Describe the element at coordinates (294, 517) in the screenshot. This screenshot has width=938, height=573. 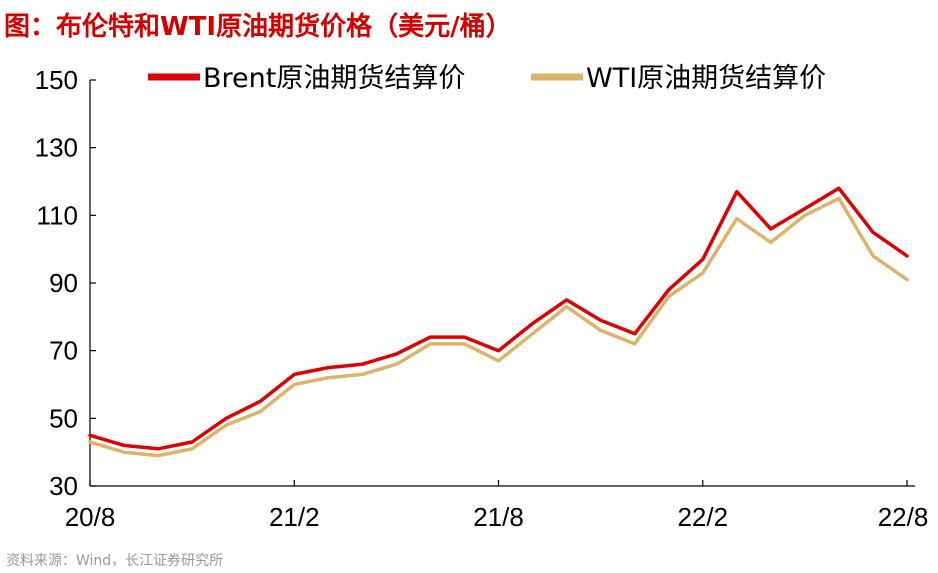
I see `x-tick-label: 21/2` at that location.